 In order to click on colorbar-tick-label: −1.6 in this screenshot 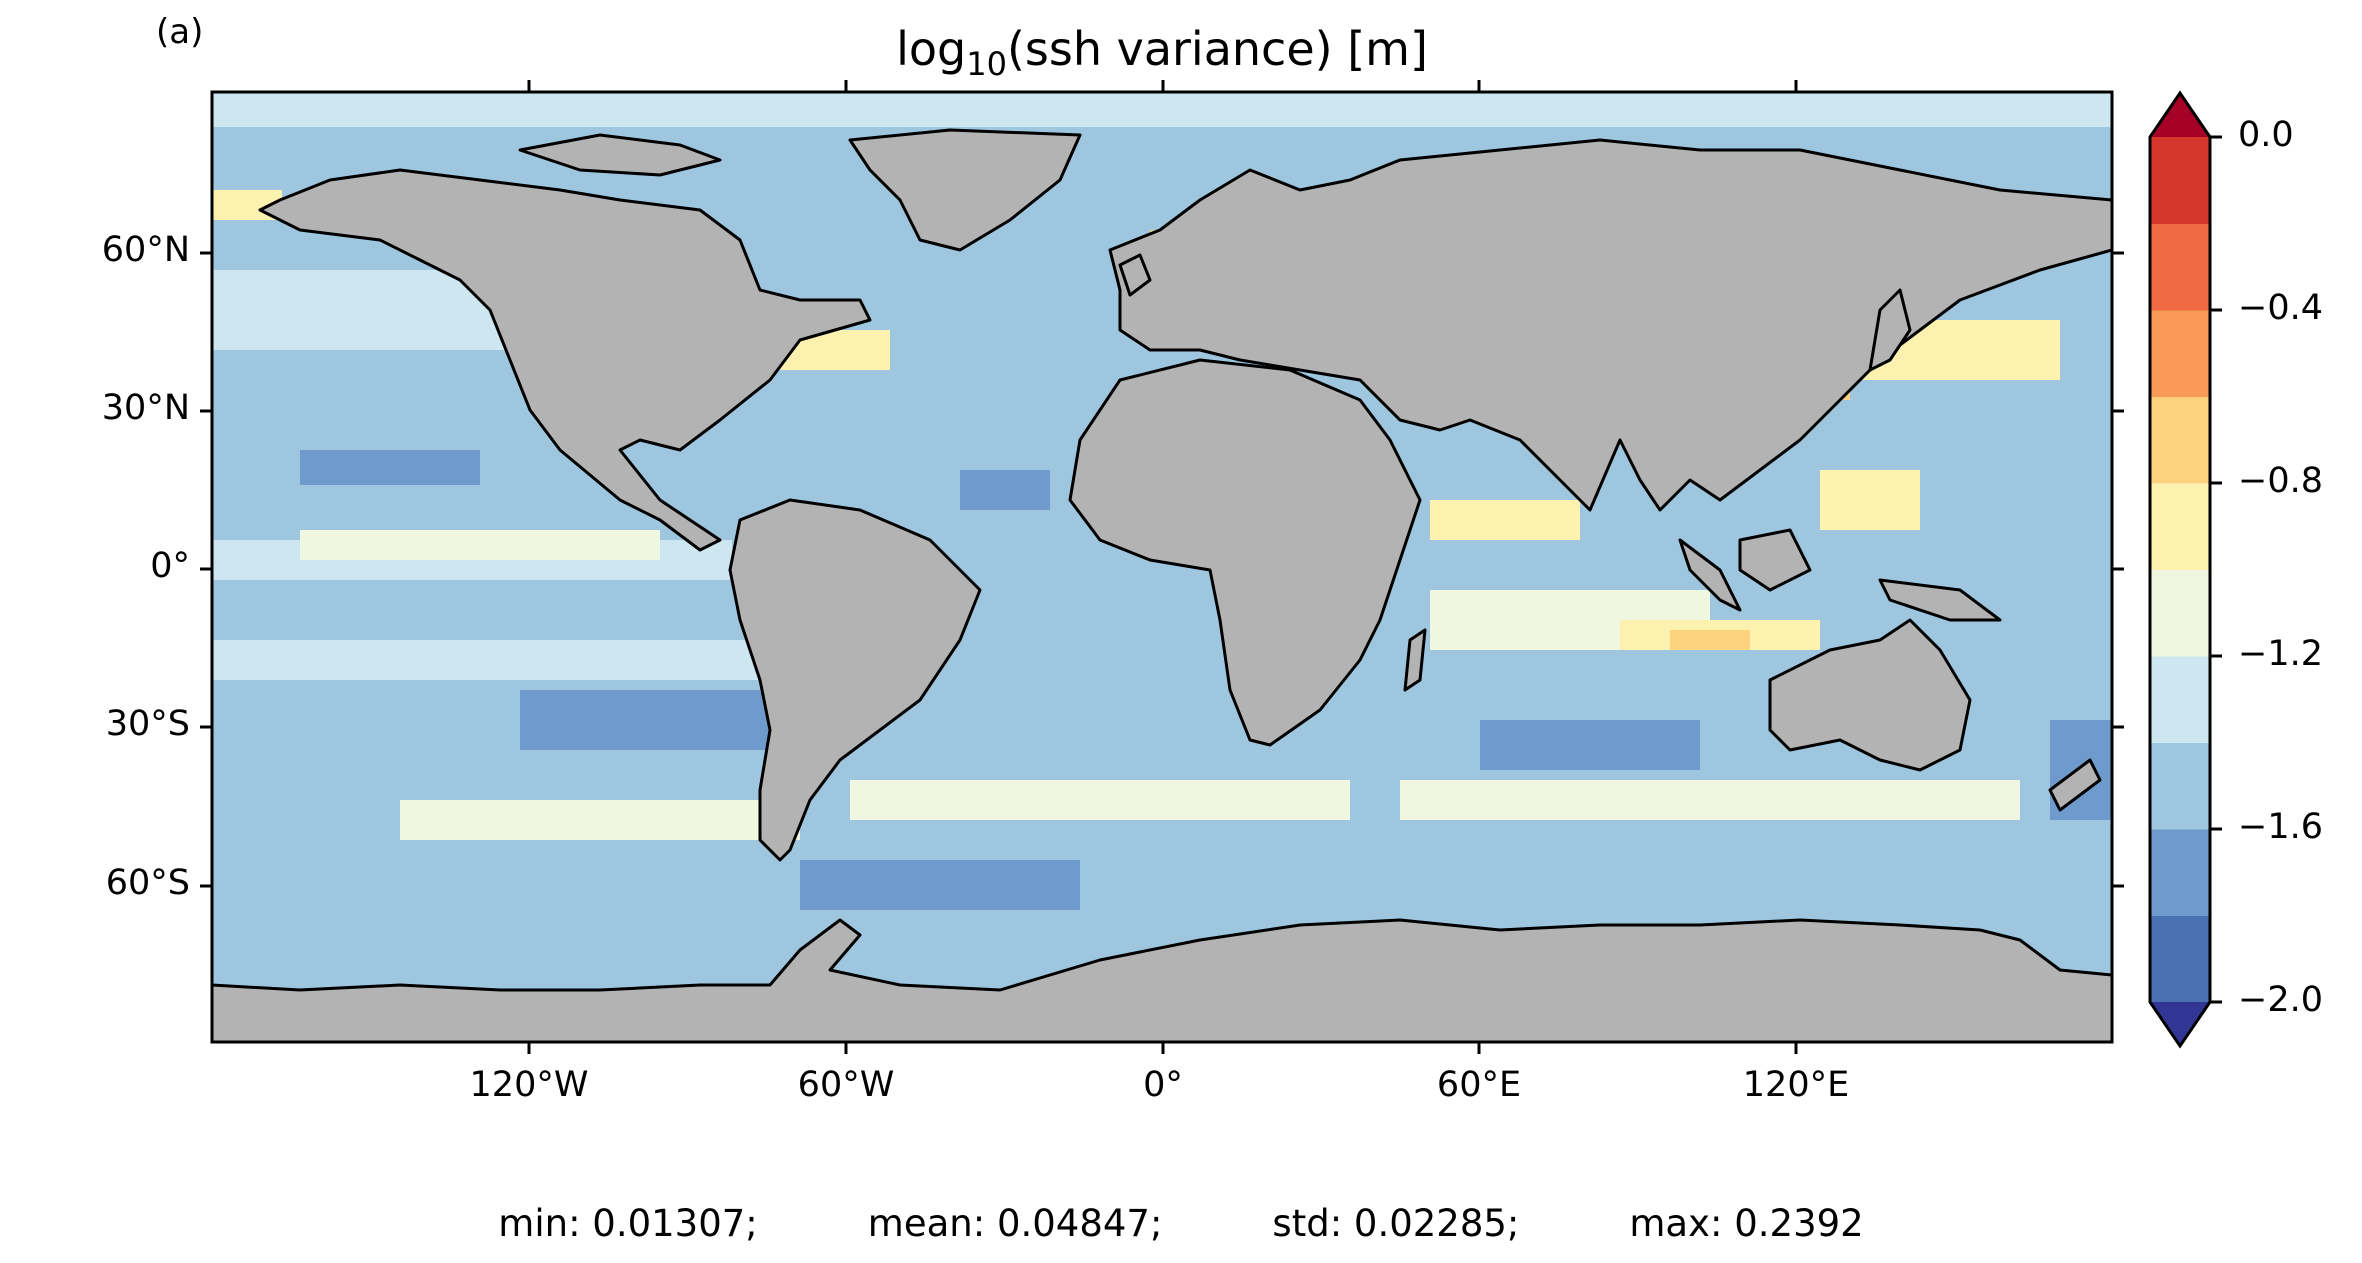, I will do `click(2280, 827)`.